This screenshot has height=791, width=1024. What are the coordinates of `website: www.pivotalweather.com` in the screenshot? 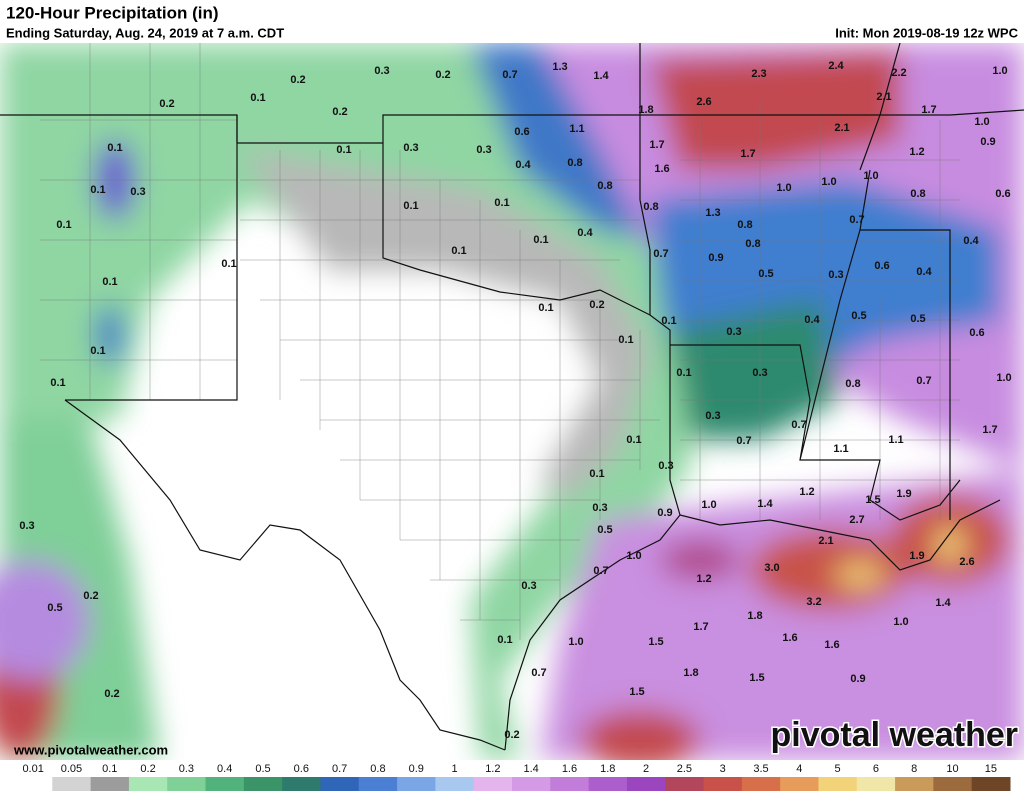 It's located at (90, 749).